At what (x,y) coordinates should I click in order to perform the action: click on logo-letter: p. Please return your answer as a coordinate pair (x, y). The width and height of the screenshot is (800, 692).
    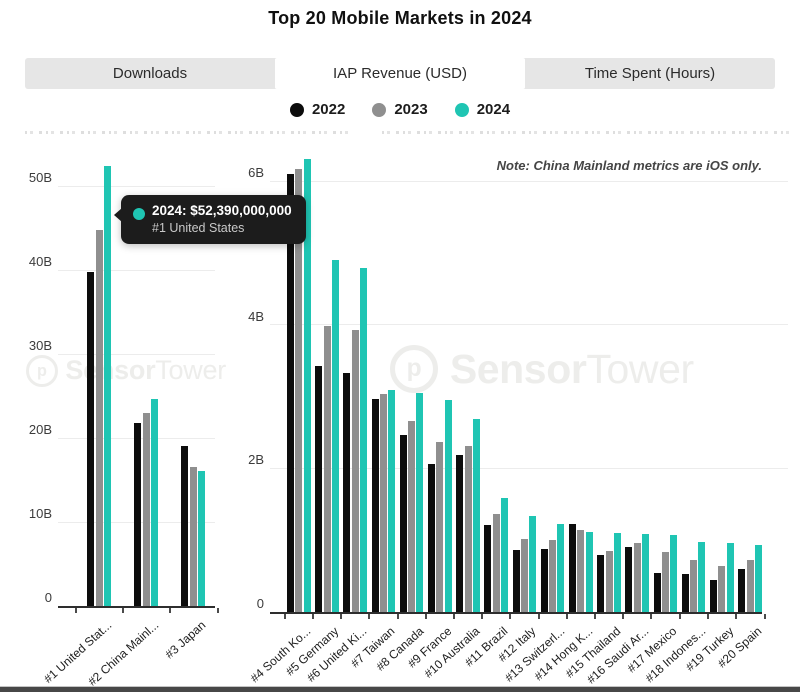
    Looking at the image, I should click on (41, 370).